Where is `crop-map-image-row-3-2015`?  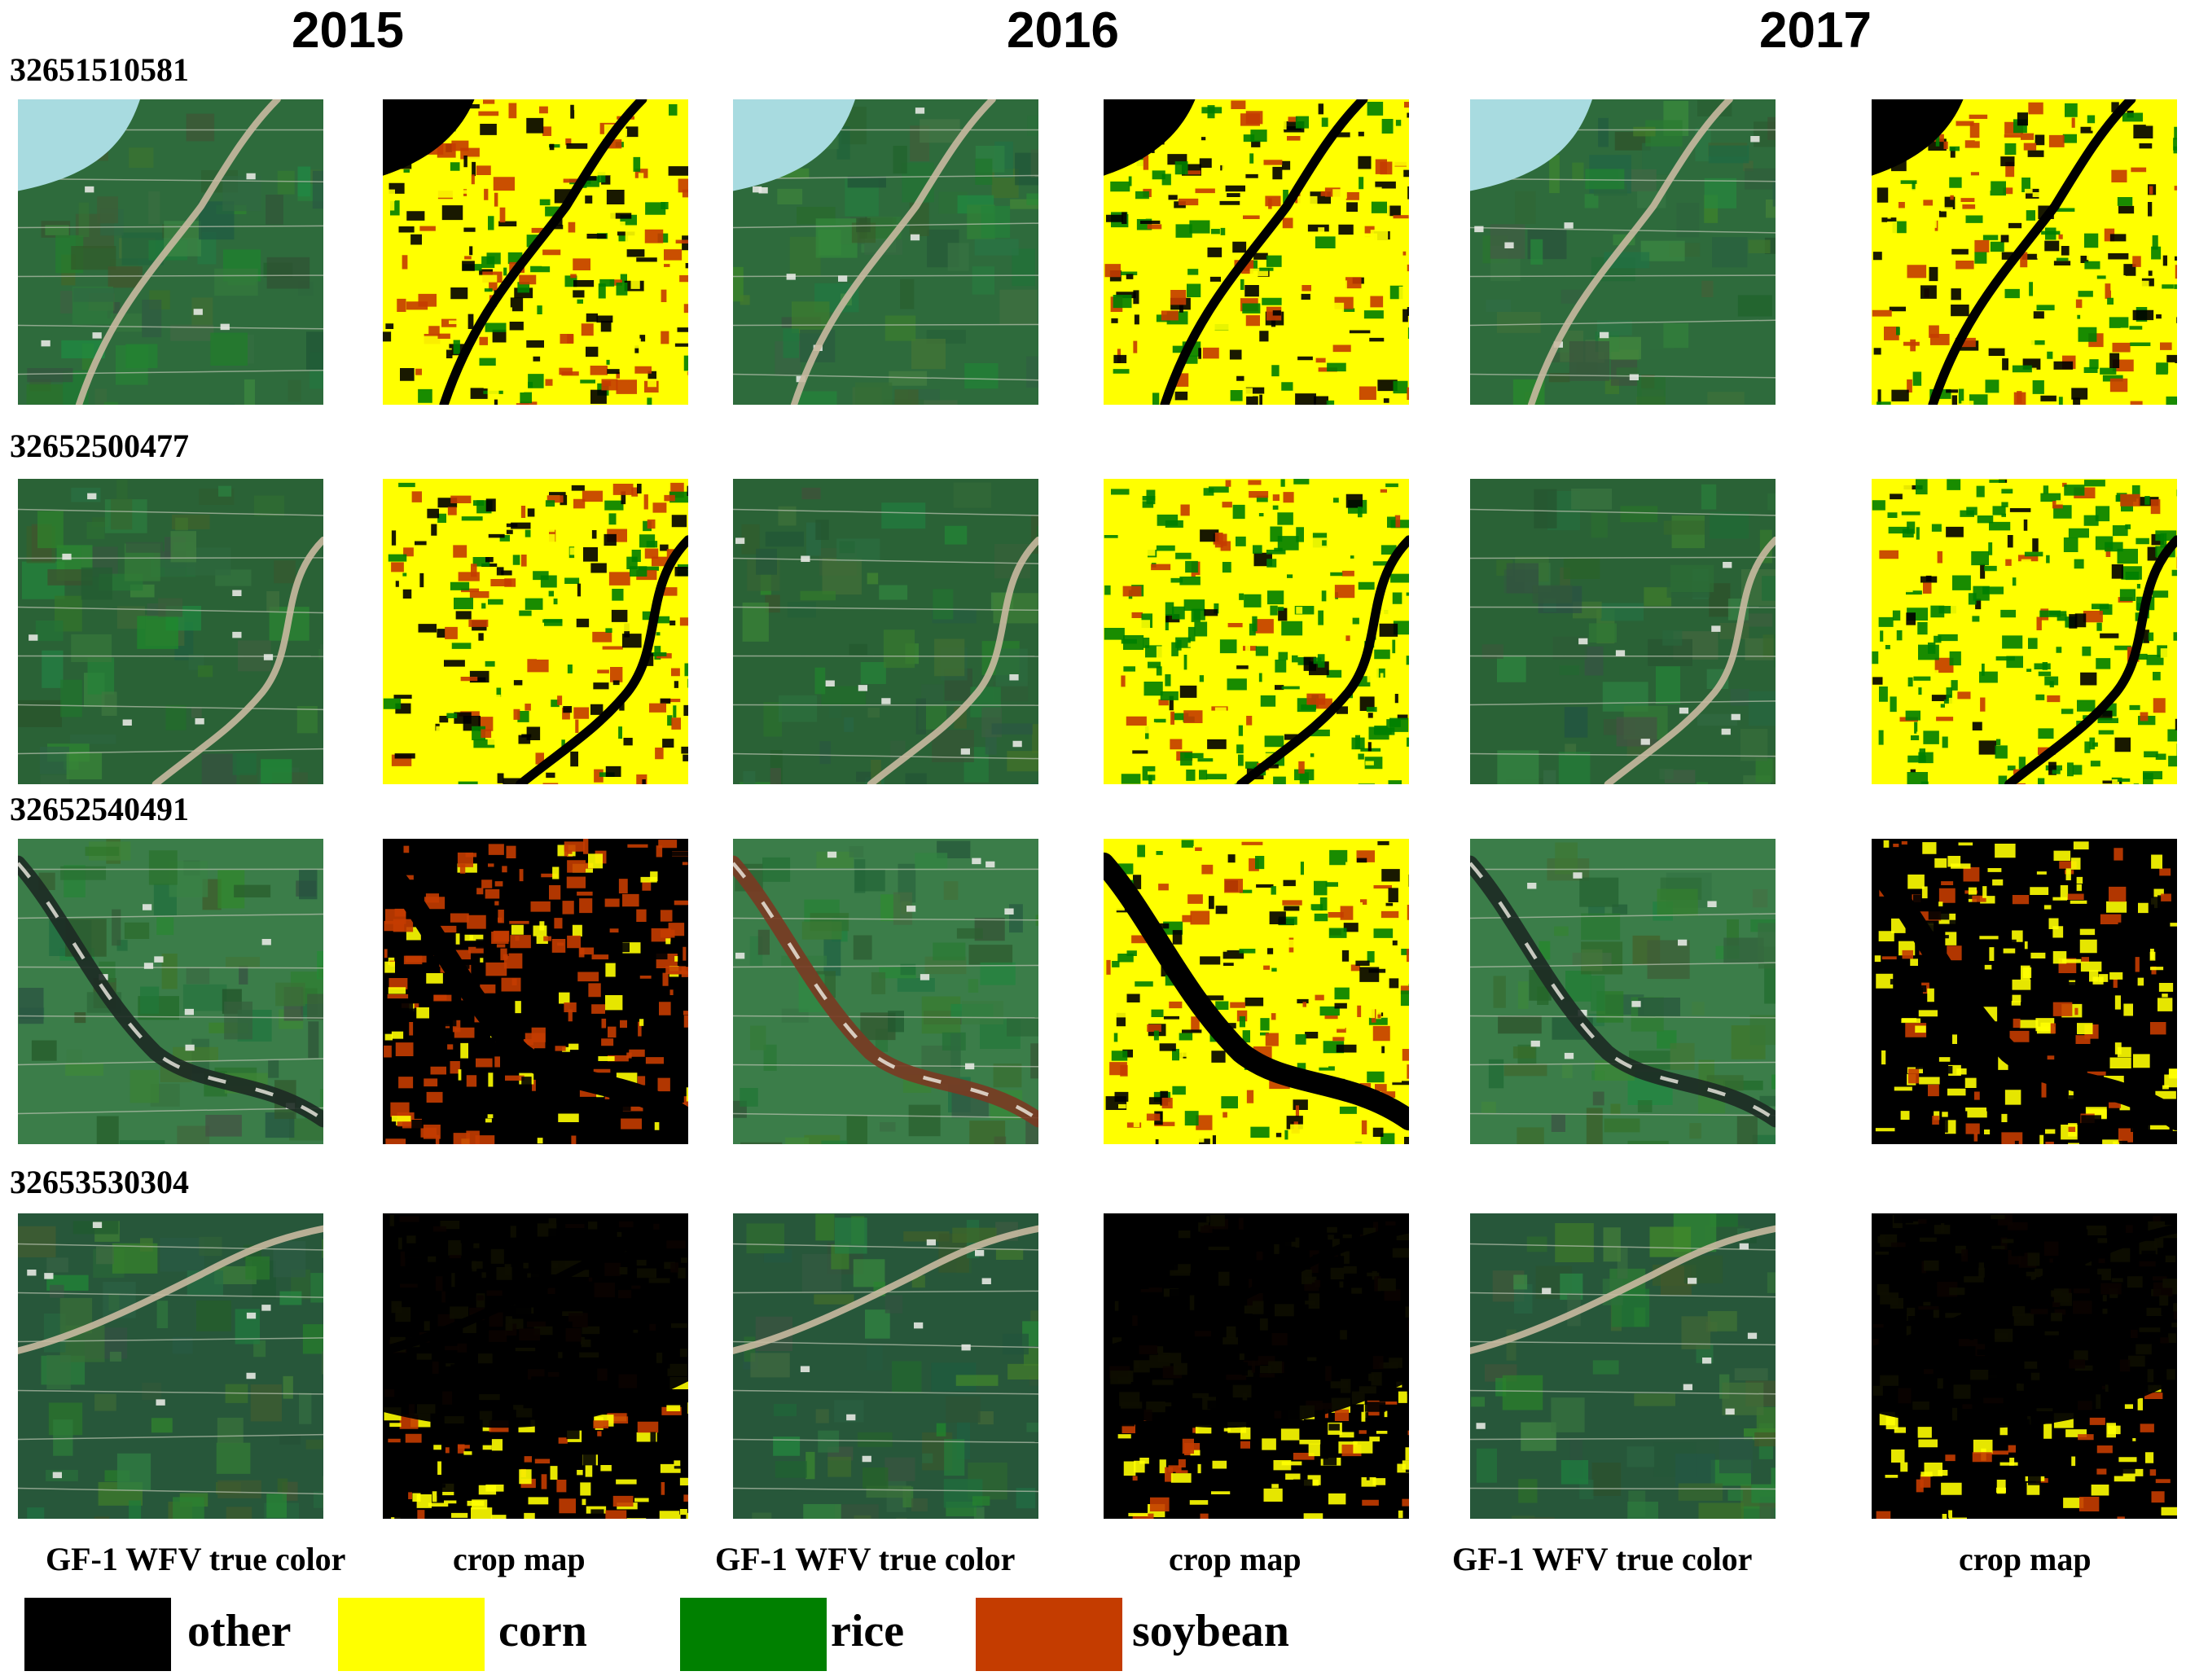 crop-map-image-row-3-2015 is located at coordinates (535, 992).